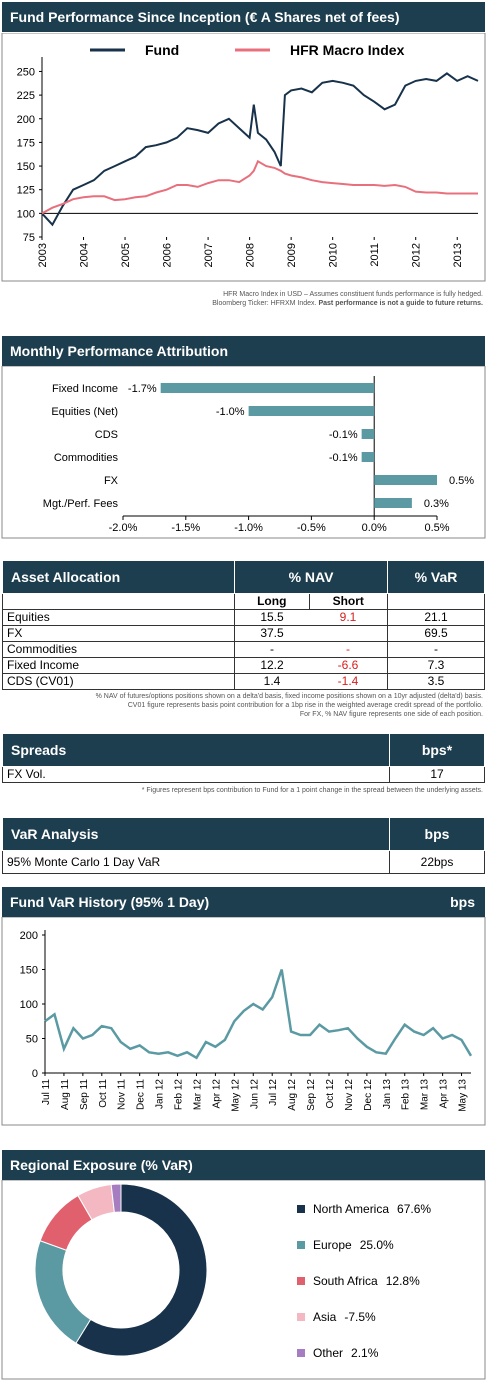 Image resolution: width=487 pixels, height=1383 pixels. Describe the element at coordinates (46, 1092) in the screenshot. I see `x-tick-label: Jul 11` at that location.